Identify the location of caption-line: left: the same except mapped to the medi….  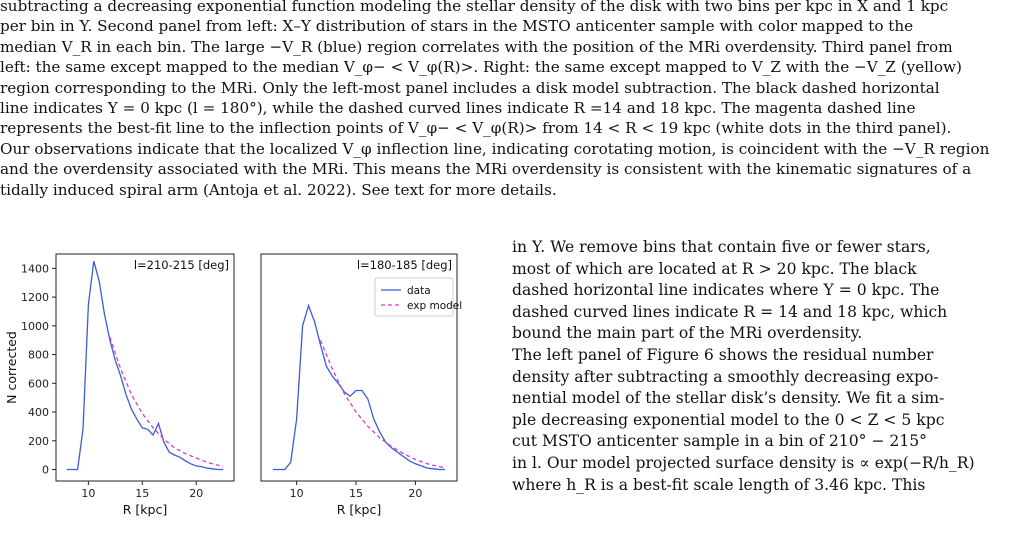
(481, 67).